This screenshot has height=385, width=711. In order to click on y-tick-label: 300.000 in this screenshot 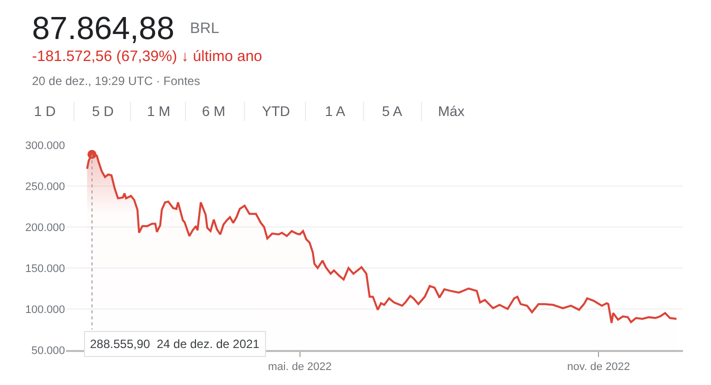, I will do `click(45, 146)`.